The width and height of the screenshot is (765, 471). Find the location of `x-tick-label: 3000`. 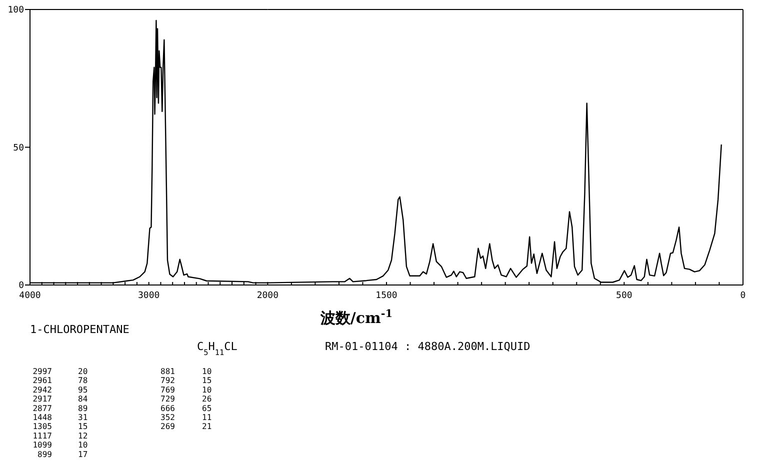

x-tick-label: 3000 is located at coordinates (149, 296).